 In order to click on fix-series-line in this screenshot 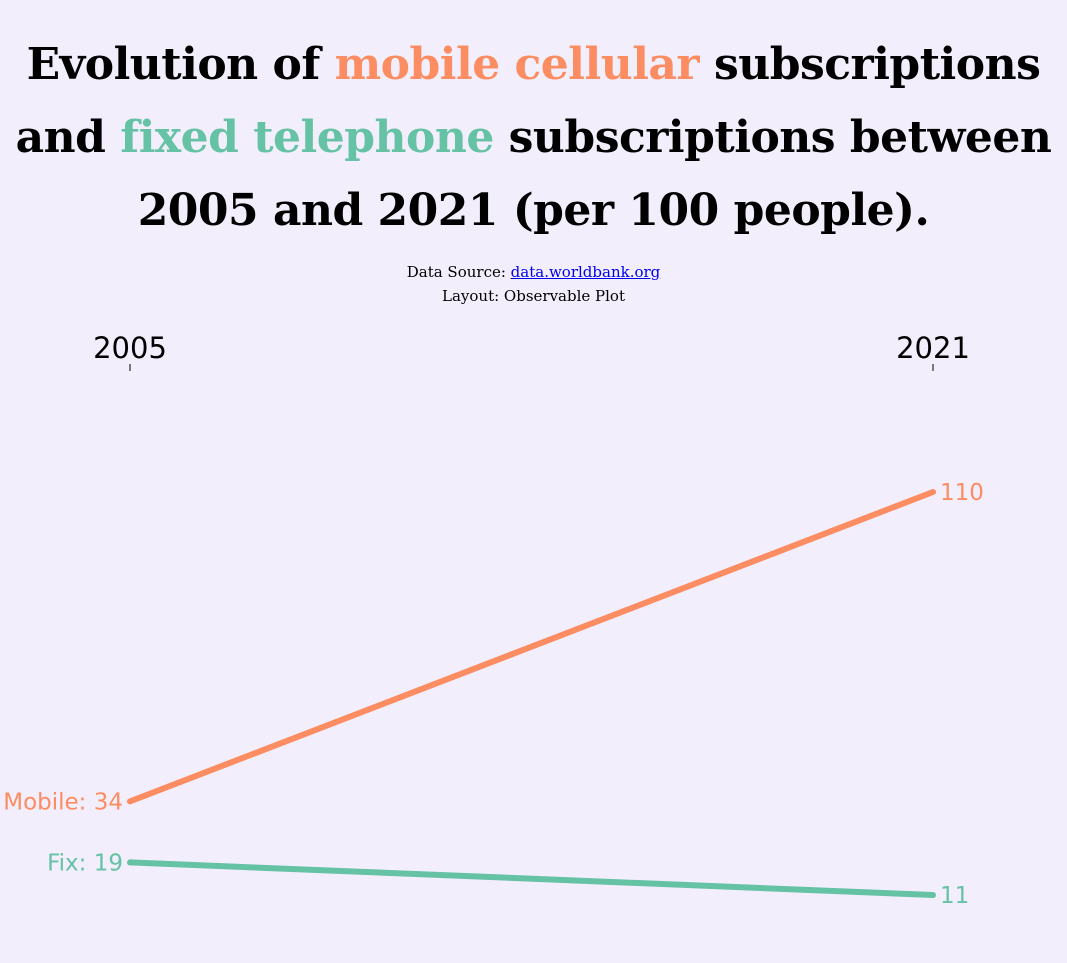, I will do `click(531, 878)`.